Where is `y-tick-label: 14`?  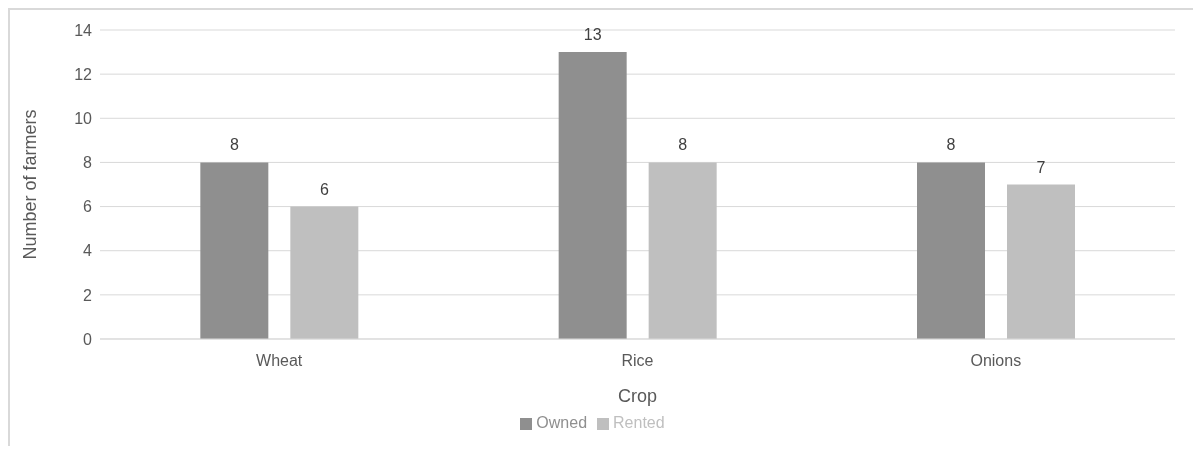 y-tick-label: 14 is located at coordinates (83, 30).